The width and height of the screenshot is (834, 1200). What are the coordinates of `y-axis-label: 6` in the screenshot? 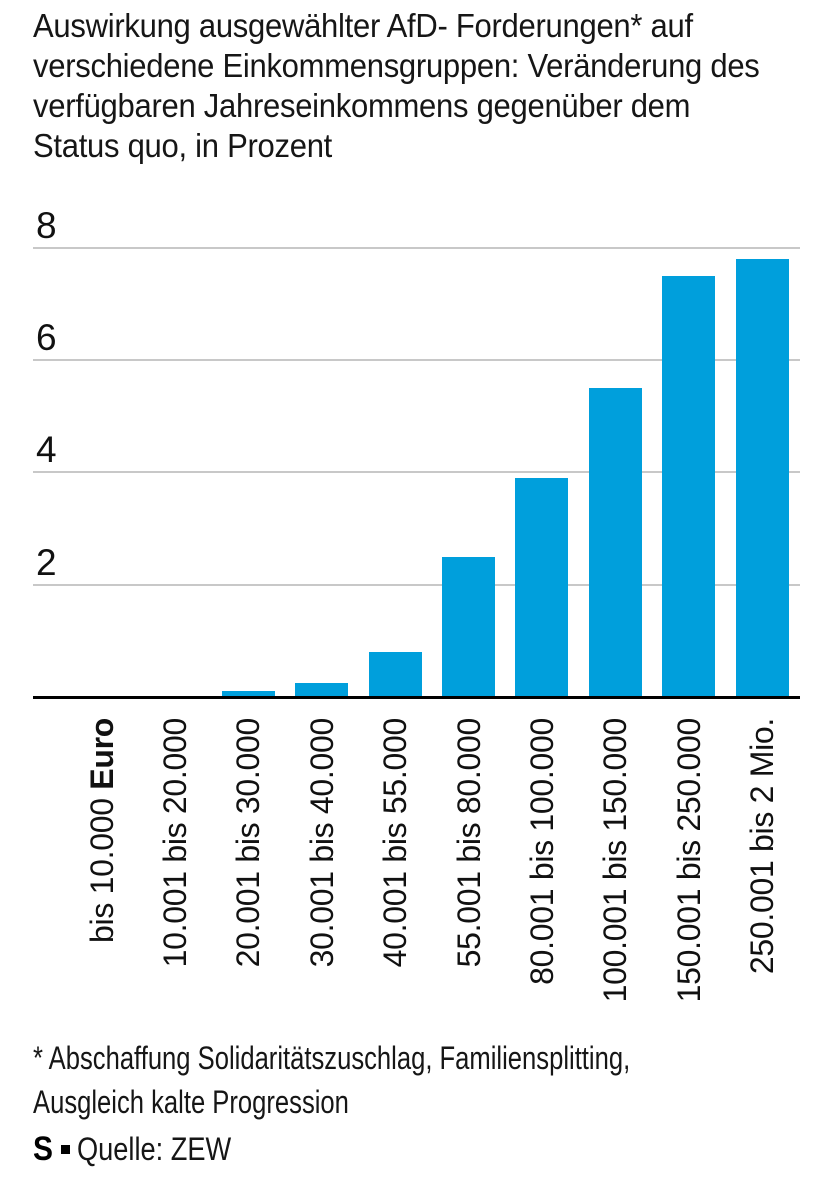 It's located at (46, 337).